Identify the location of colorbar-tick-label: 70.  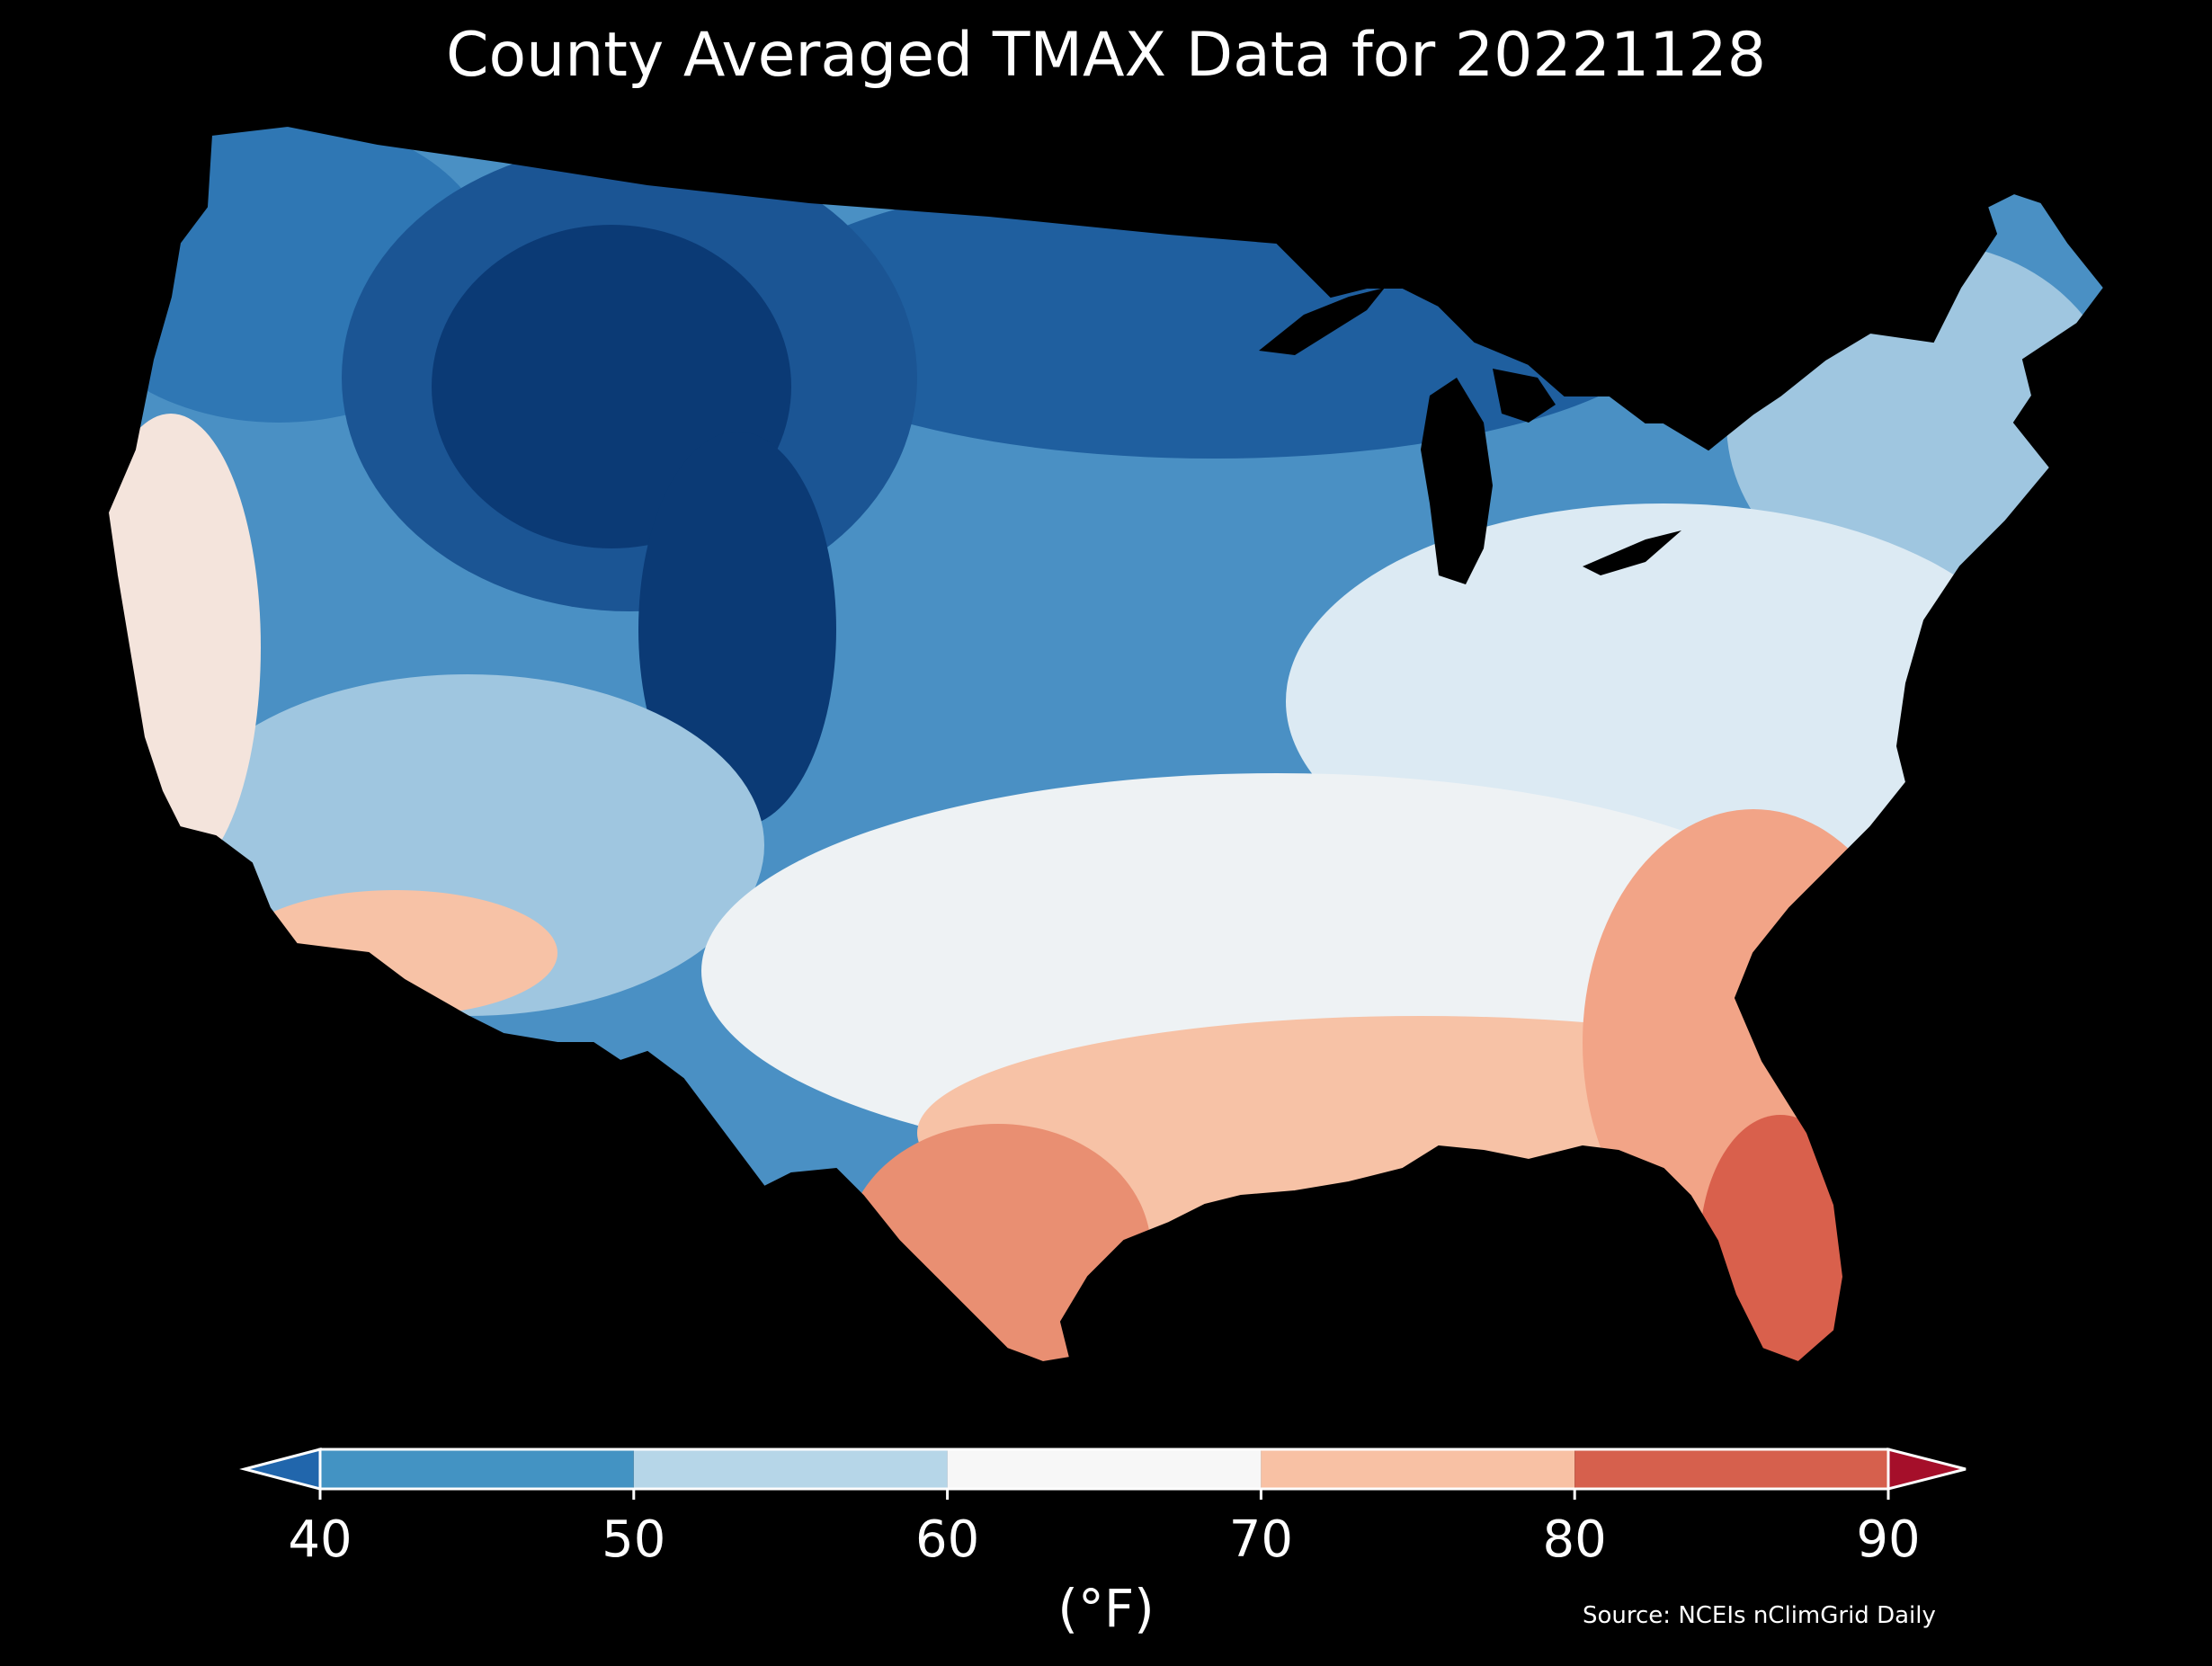
(1261, 1540).